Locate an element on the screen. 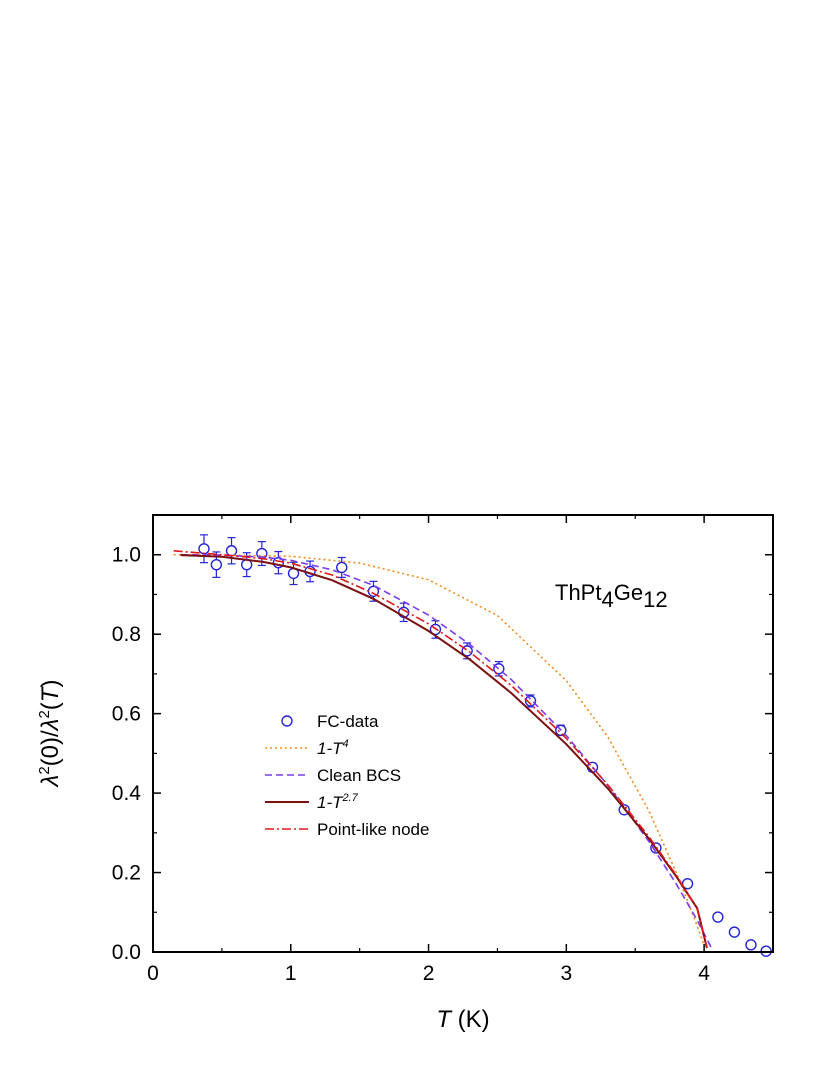  x-tick-label: 1 is located at coordinates (291, 973).